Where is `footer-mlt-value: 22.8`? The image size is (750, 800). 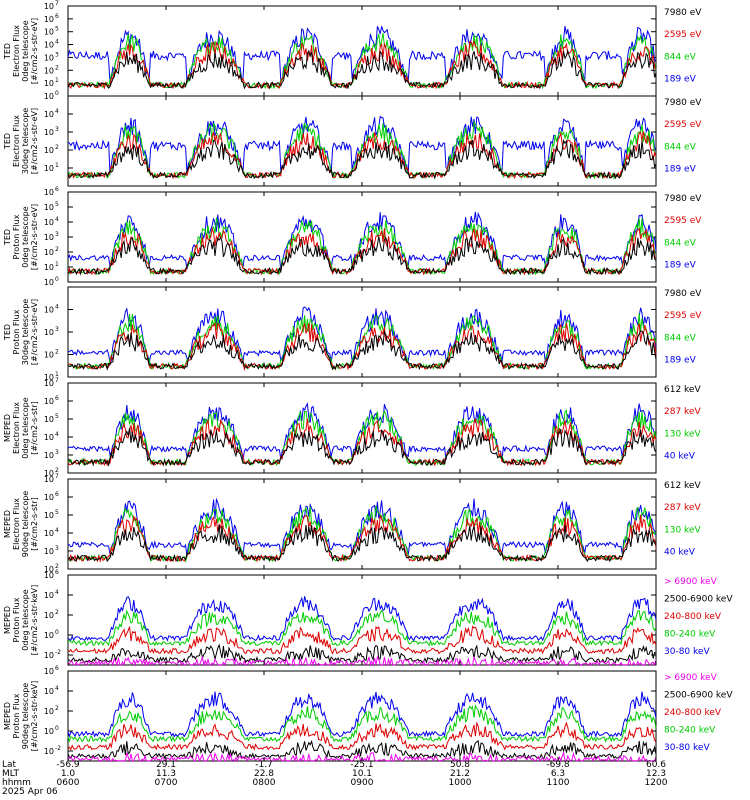
footer-mlt-value: 22.8 is located at coordinates (264, 774).